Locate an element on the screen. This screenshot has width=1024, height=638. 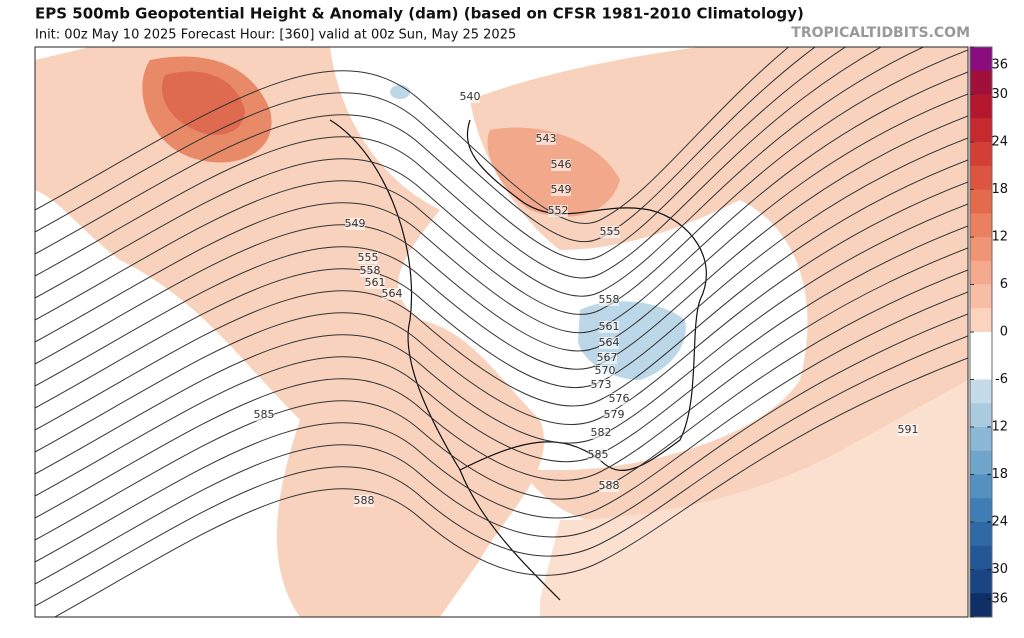
colorbar-tick-label: -24 is located at coordinates (997, 522).